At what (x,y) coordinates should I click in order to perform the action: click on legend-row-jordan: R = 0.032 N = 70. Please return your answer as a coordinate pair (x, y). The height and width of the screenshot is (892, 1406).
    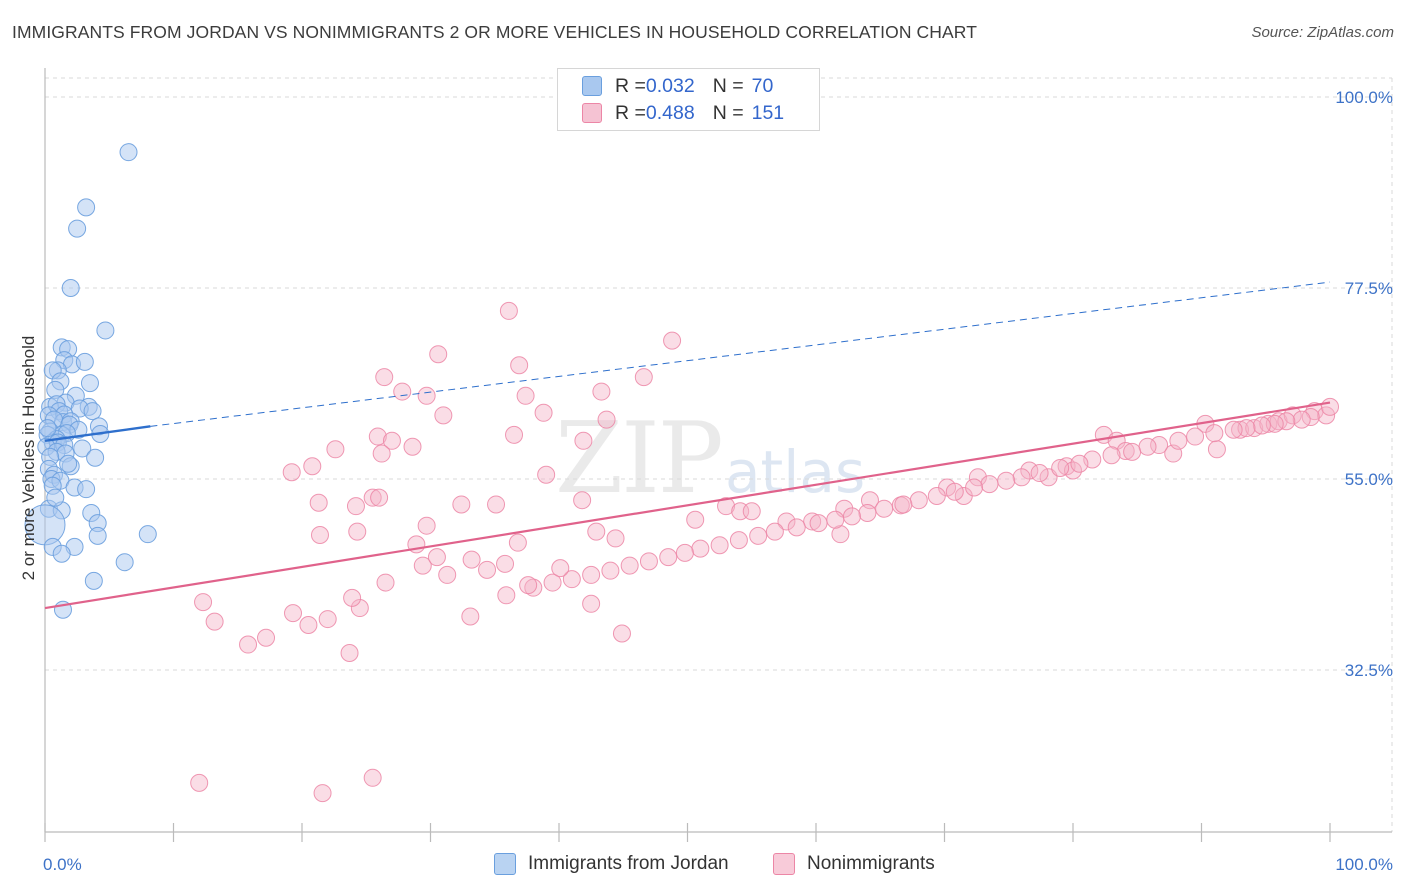
    Looking at the image, I should click on (677, 86).